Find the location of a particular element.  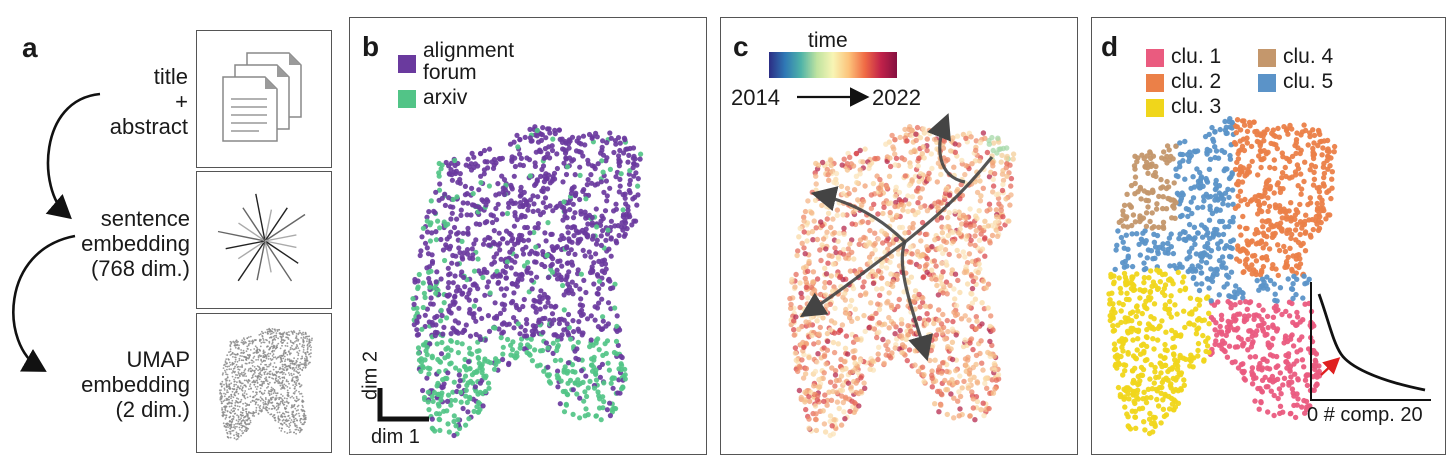

colorbar-end-label: 2022 is located at coordinates (896, 97).